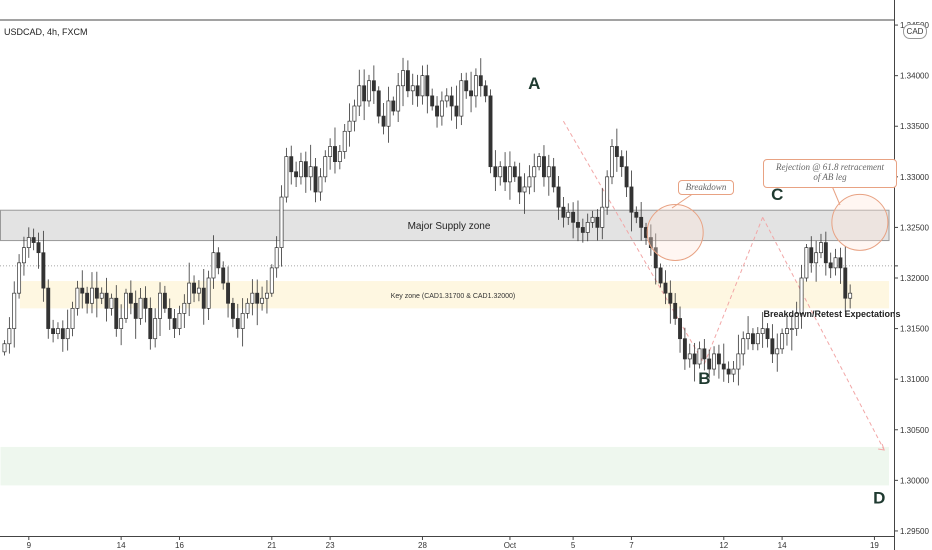 The height and width of the screenshot is (550, 932). What do you see at coordinates (179, 545) in the screenshot?
I see `x-tick-label: 16` at bounding box center [179, 545].